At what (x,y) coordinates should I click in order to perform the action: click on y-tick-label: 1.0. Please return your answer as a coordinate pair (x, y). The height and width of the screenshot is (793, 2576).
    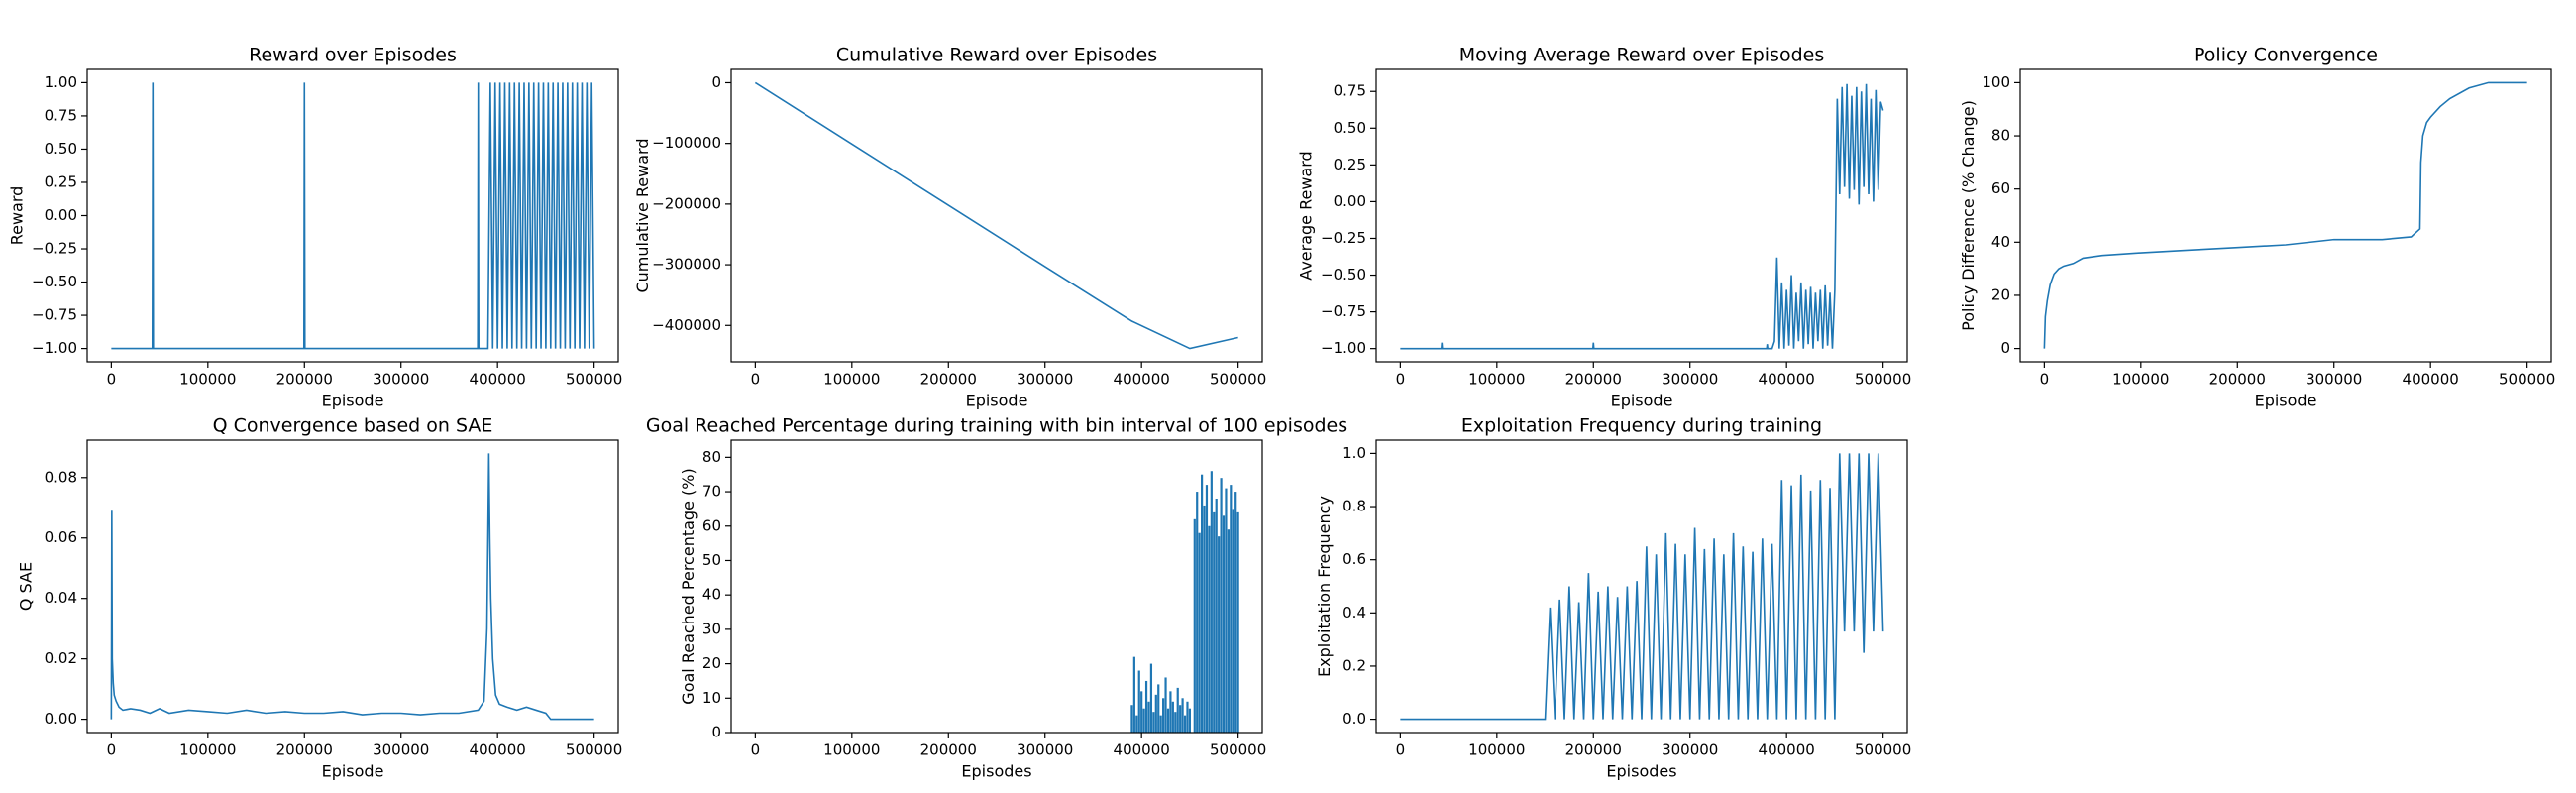
    Looking at the image, I should click on (1354, 453).